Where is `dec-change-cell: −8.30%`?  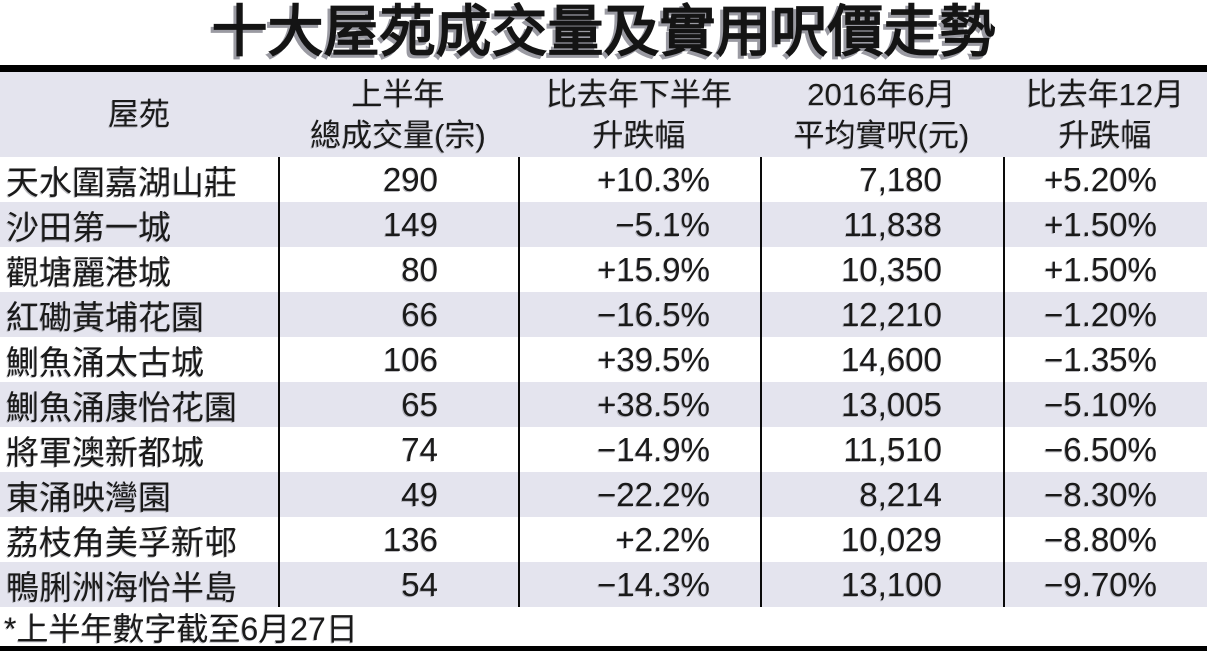
dec-change-cell: −8.30% is located at coordinates (1105, 494).